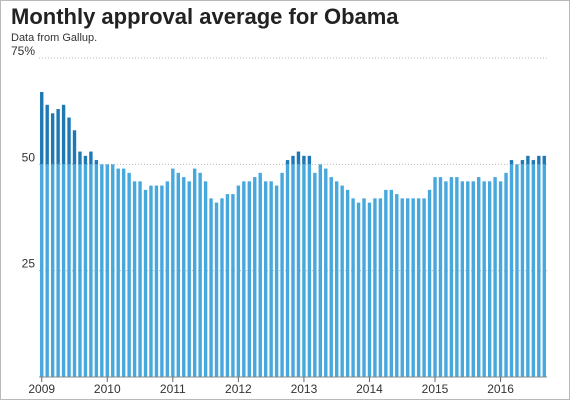 This screenshot has width=570, height=400. Describe the element at coordinates (205, 16) in the screenshot. I see `chart-title: Monthly approval average for Obama` at that location.